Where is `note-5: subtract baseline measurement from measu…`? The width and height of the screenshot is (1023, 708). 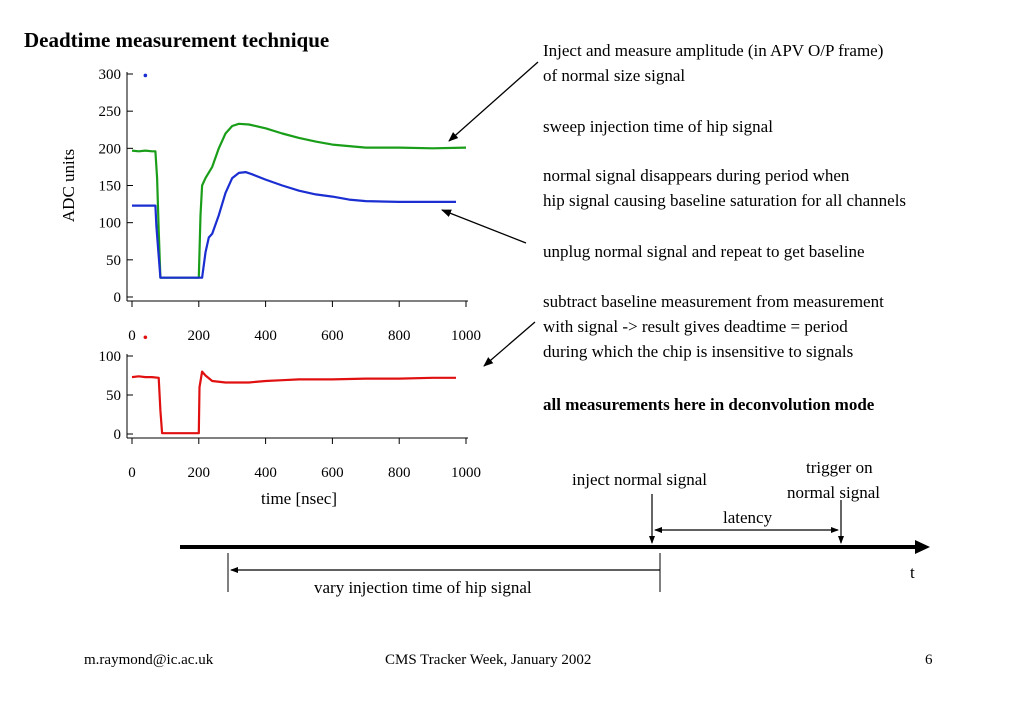 note-5: subtract baseline measurement from measu… is located at coordinates (713, 326).